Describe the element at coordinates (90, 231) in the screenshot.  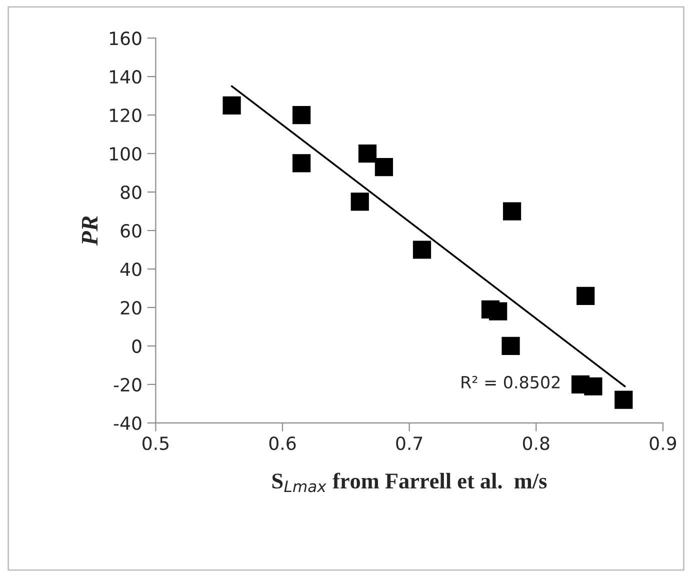
I see `y-axis-title: PR` at that location.